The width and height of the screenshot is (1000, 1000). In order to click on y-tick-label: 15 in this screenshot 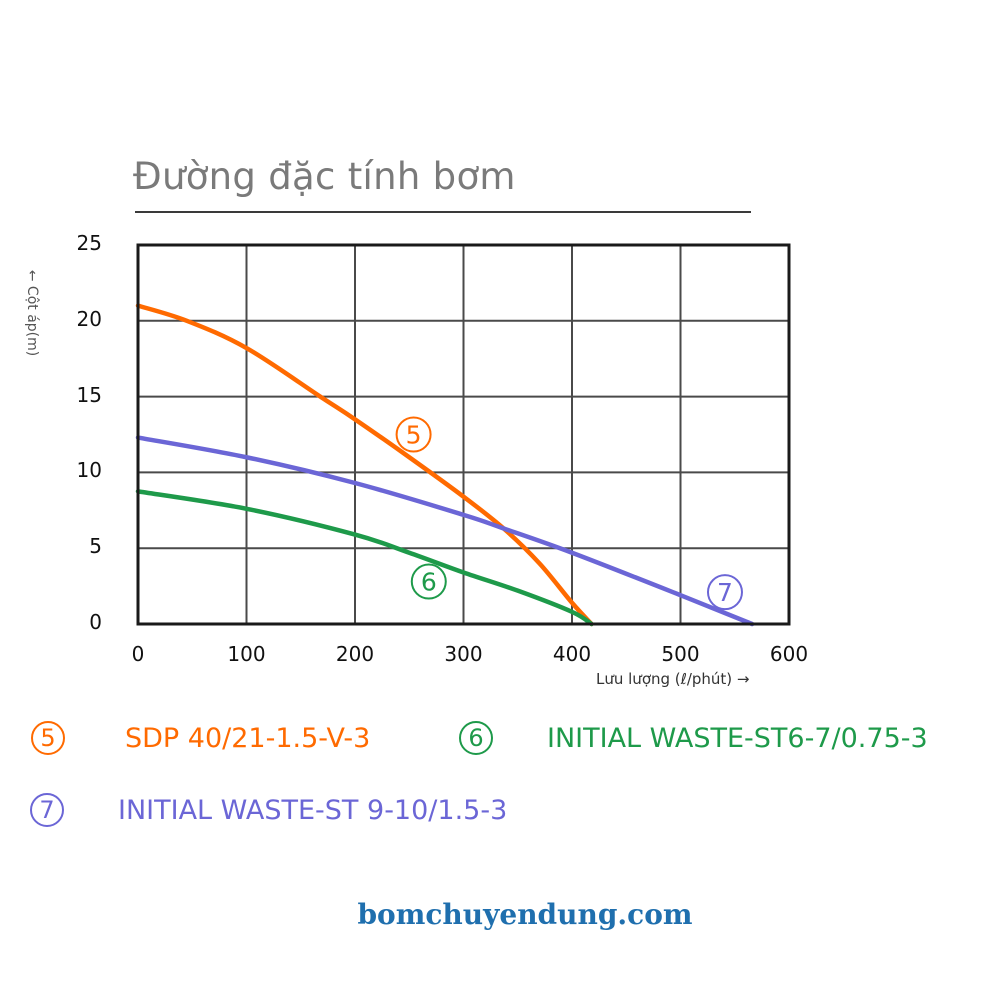, I will do `click(89, 394)`.